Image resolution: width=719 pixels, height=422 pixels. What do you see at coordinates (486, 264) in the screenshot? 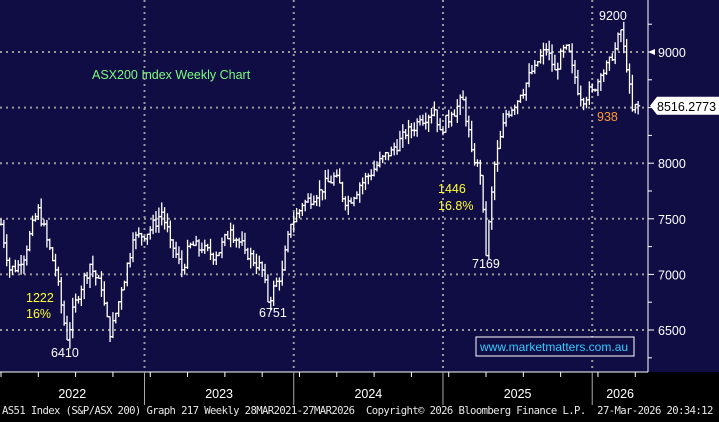
I see `annotation-7169: 7169` at bounding box center [486, 264].